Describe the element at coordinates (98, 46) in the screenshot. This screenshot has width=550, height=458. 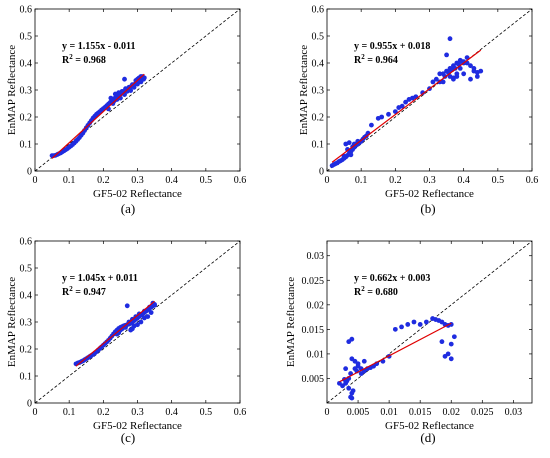
I see `regression-equation: y = 1.155x - 0.011` at that location.